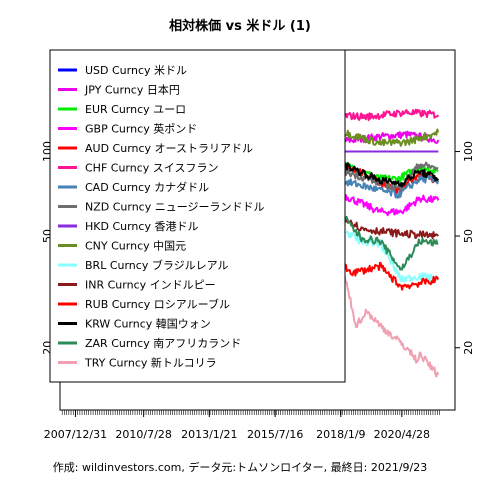  Describe the element at coordinates (468, 348) in the screenshot. I see `y-tick-label-right-0: 20` at that location.